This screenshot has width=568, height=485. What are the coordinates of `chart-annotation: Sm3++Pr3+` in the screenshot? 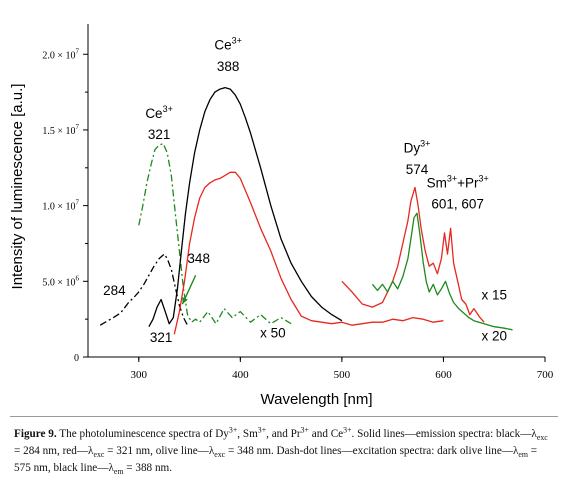 It's located at (458, 181).